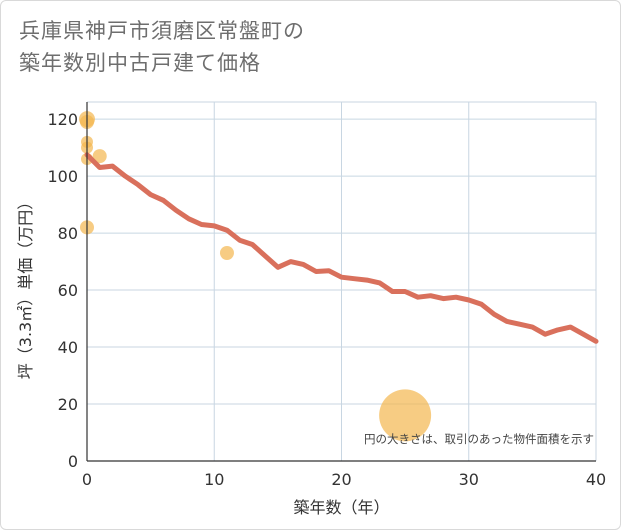 The width and height of the screenshot is (621, 530). Describe the element at coordinates (62, 119) in the screenshot. I see `y-tick-label: 120` at that location.